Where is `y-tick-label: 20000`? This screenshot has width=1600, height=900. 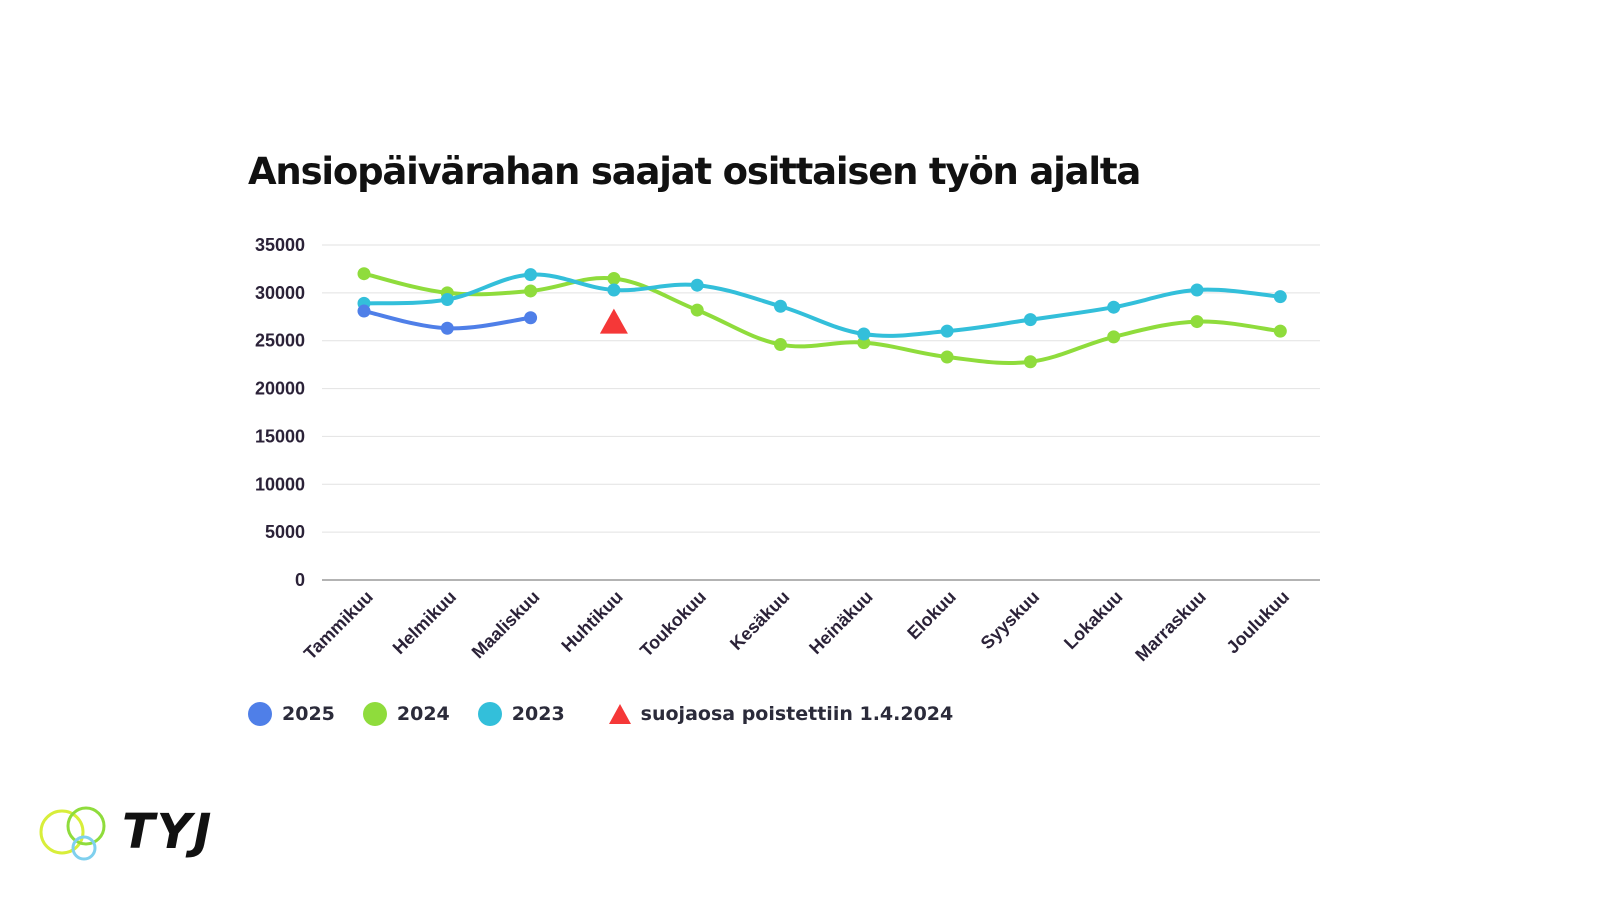 y-tick-label: 20000 is located at coordinates (280, 389).